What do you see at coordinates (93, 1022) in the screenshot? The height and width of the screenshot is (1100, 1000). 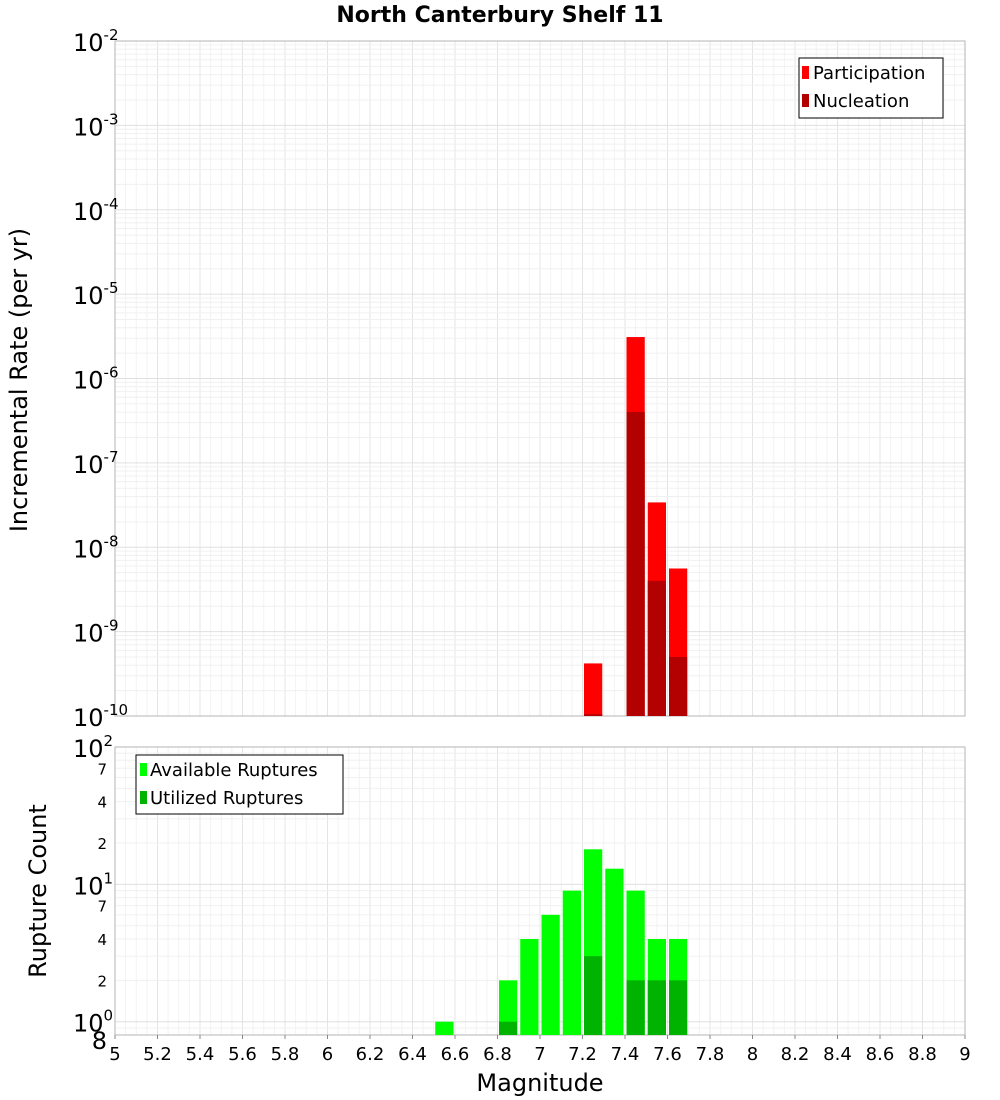 I see `bottom-y-tick-label: 10⁰` at bounding box center [93, 1022].